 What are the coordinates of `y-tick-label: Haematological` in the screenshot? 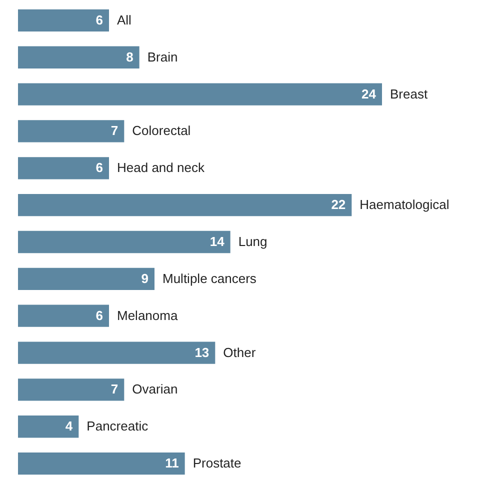 It's located at (405, 204).